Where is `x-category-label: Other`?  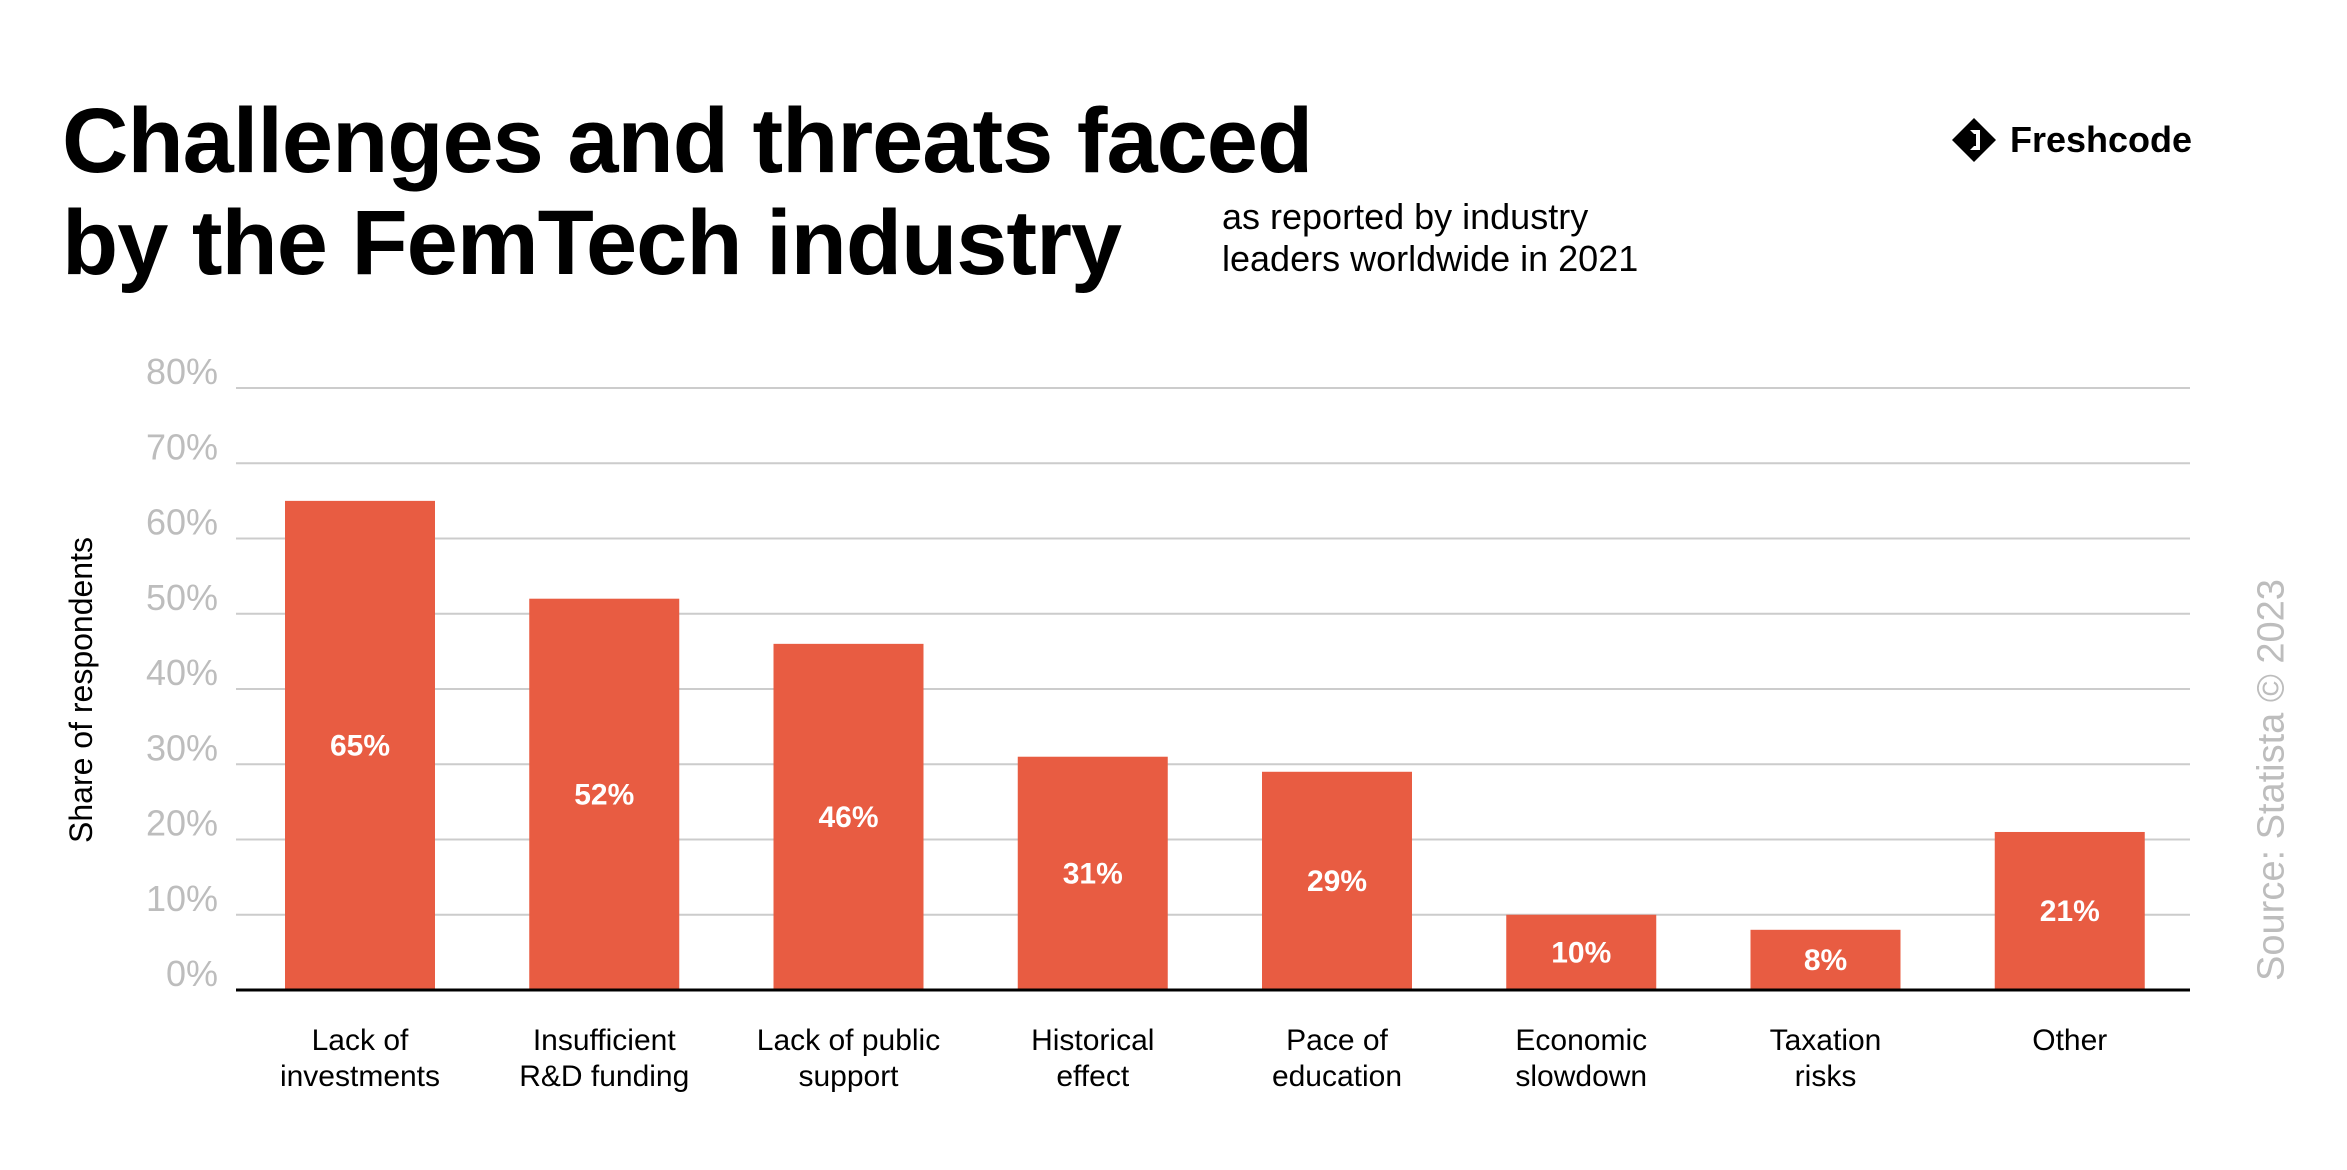
x-category-label: Other is located at coordinates (2069, 1040).